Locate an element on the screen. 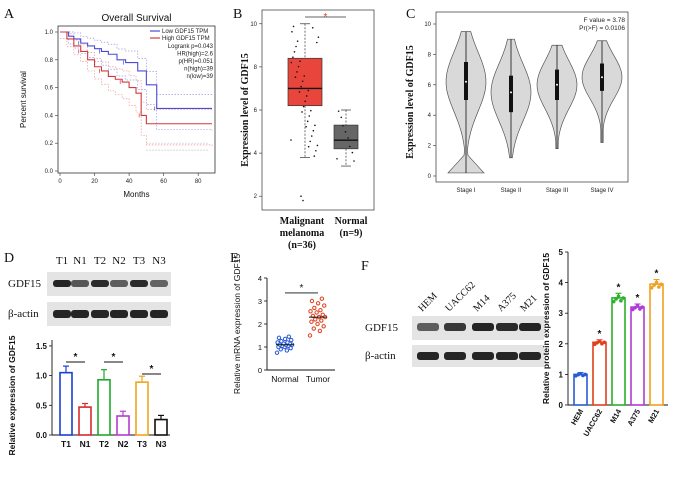 This screenshot has width=695, height=482. category-label: Stage I is located at coordinates (465, 191).